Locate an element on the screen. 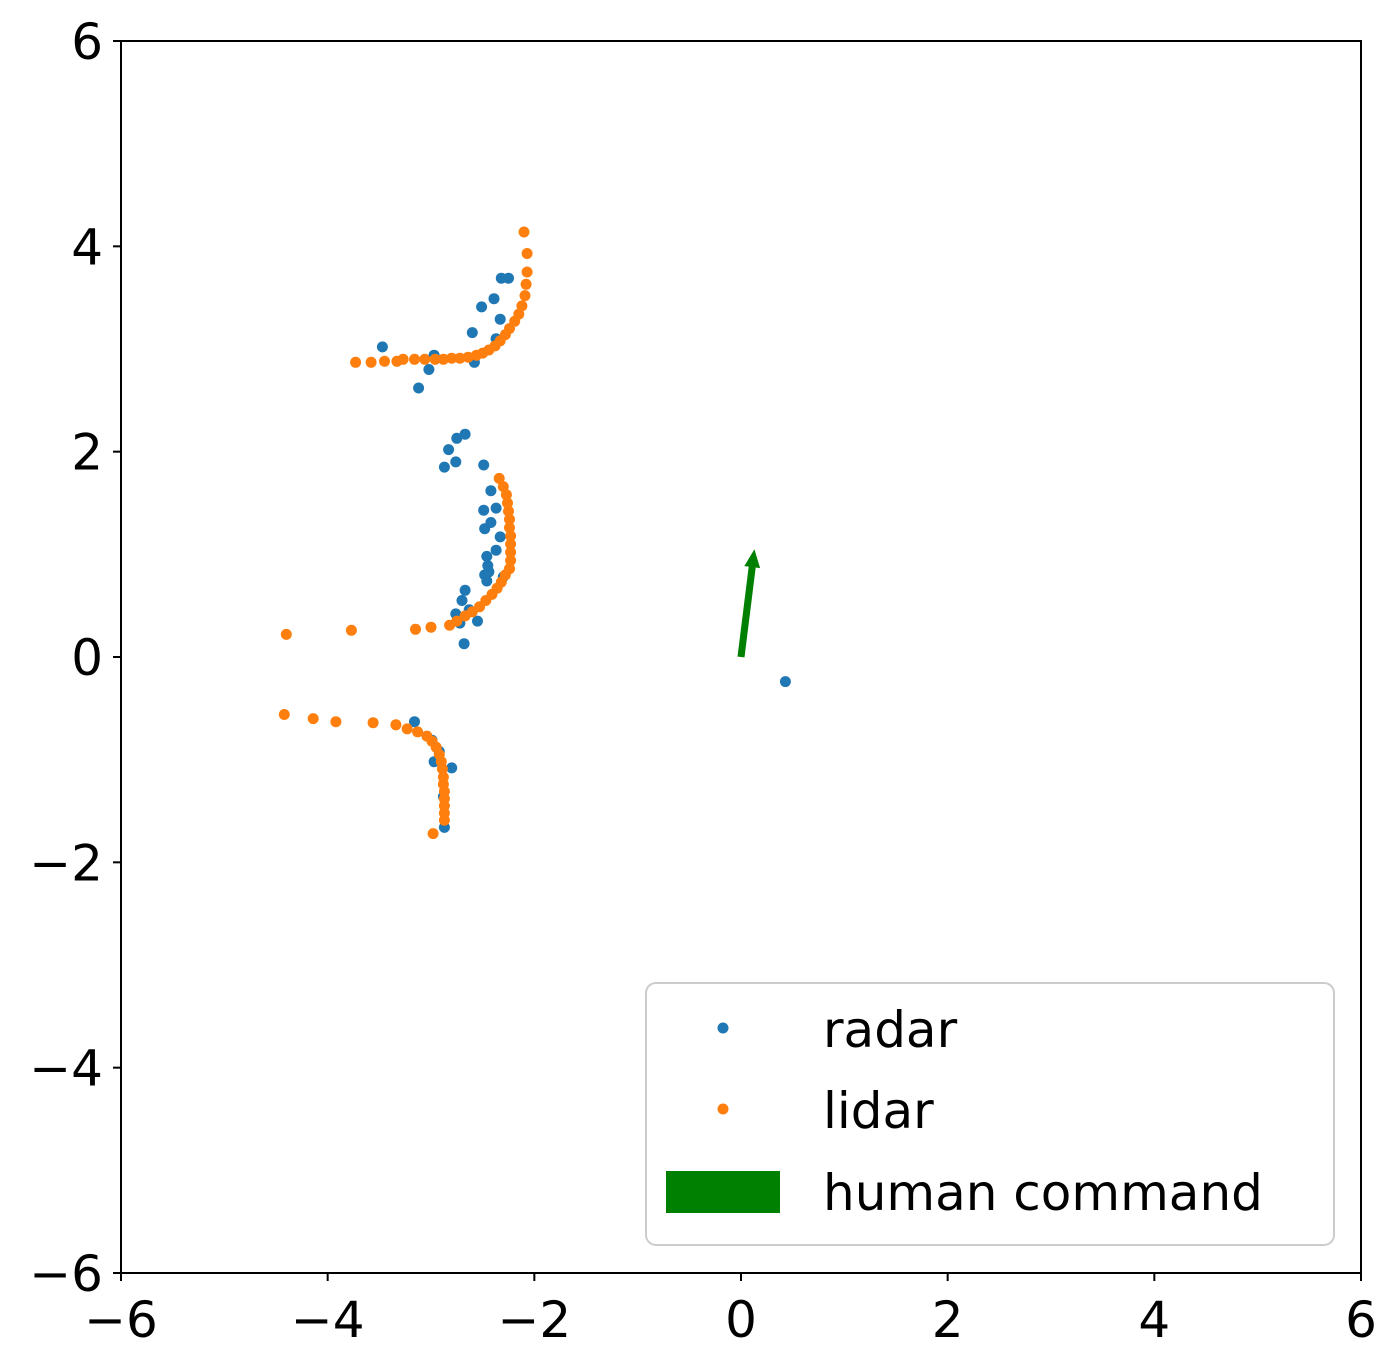 This screenshot has width=1399, height=1366. legend-marker-radar is located at coordinates (723, 1028).